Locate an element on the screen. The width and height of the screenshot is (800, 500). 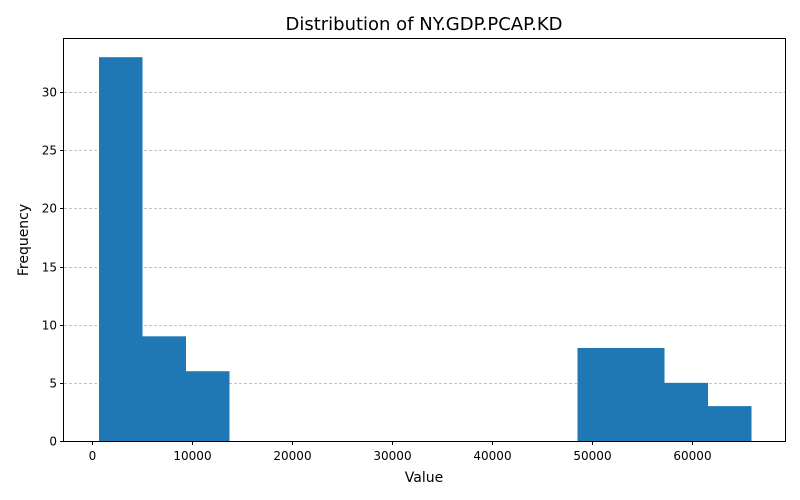
y-tick-label: 25 is located at coordinates (49, 151).